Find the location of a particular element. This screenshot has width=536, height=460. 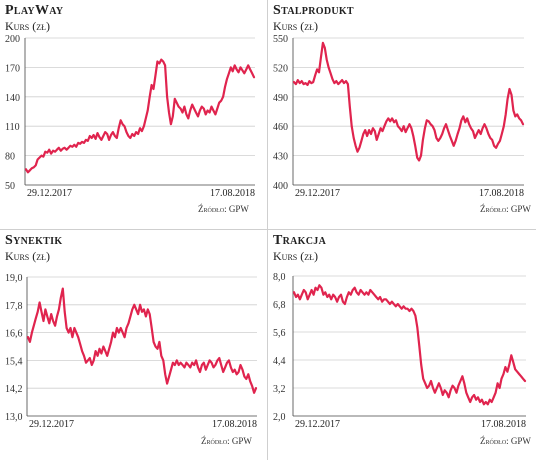

y-tick-label: 14,2 is located at coordinates (14, 389).